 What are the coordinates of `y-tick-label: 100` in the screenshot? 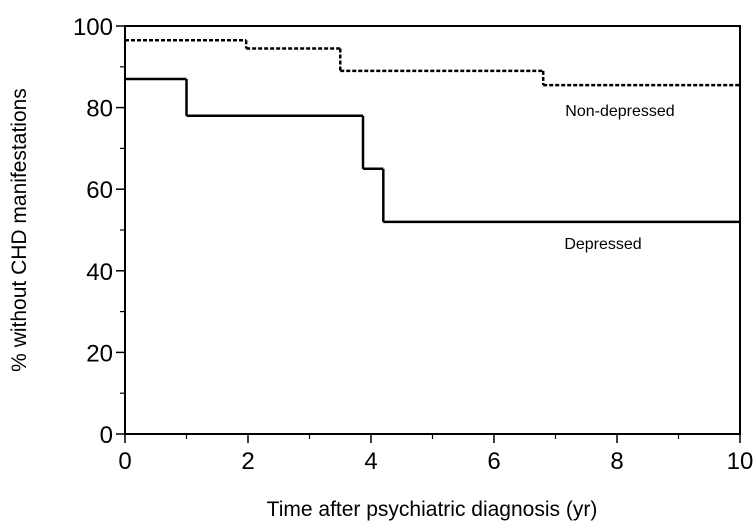 It's located at (93, 27).